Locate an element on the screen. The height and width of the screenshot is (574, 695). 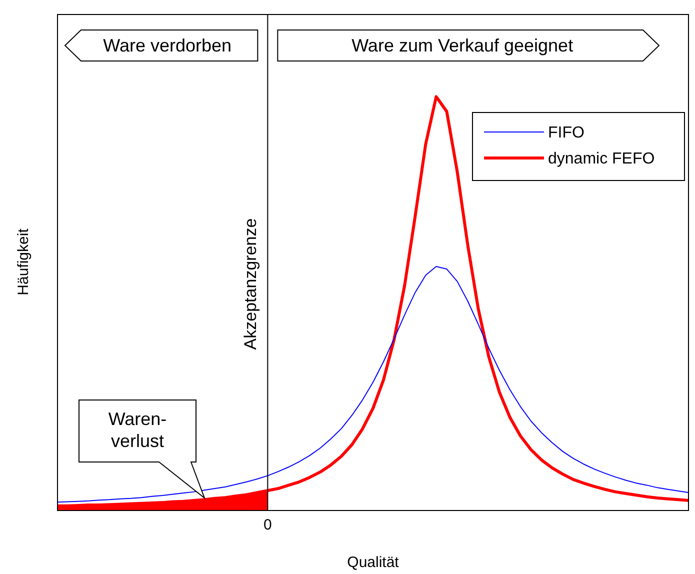
text: Ware verdorben is located at coordinates (167, 45).